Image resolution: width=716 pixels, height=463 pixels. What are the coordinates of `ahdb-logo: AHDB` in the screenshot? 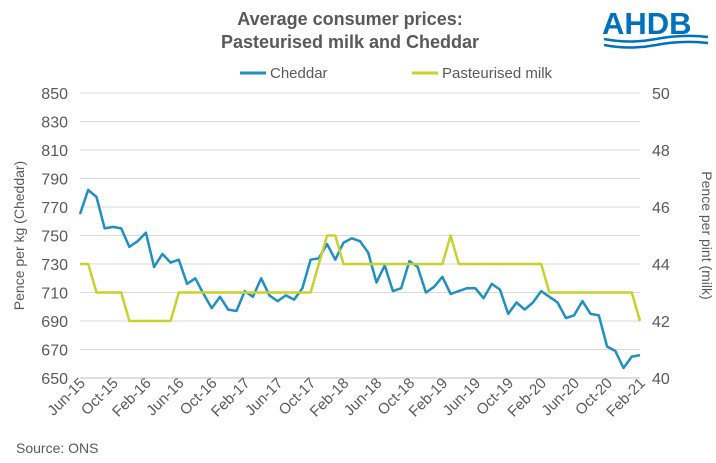 It's located at (655, 27).